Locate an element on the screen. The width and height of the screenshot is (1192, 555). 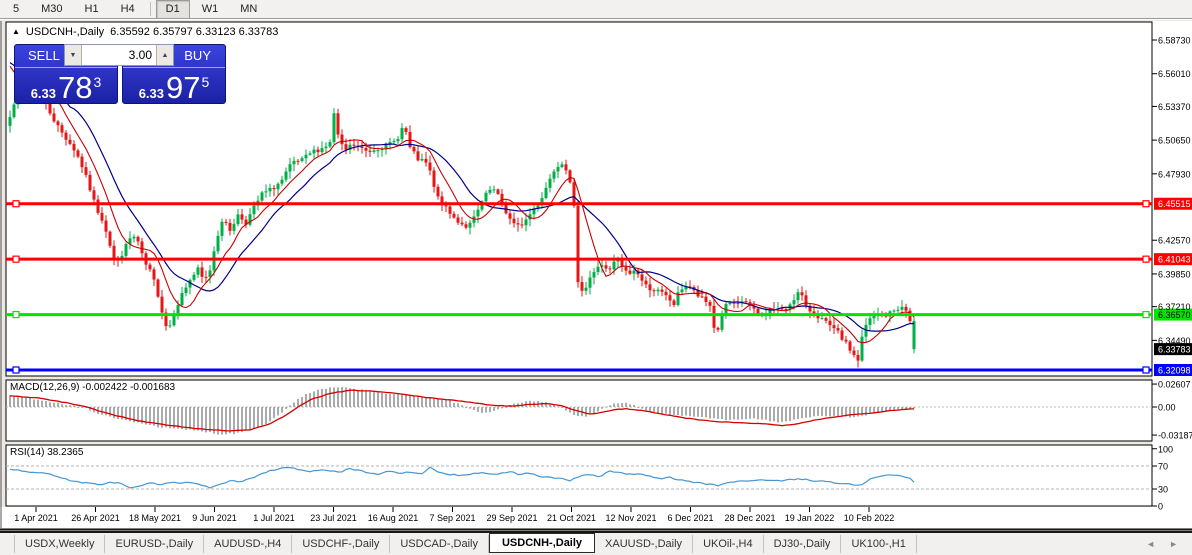
date-tick-label: 29 Sep 2021 is located at coordinates (511, 518).